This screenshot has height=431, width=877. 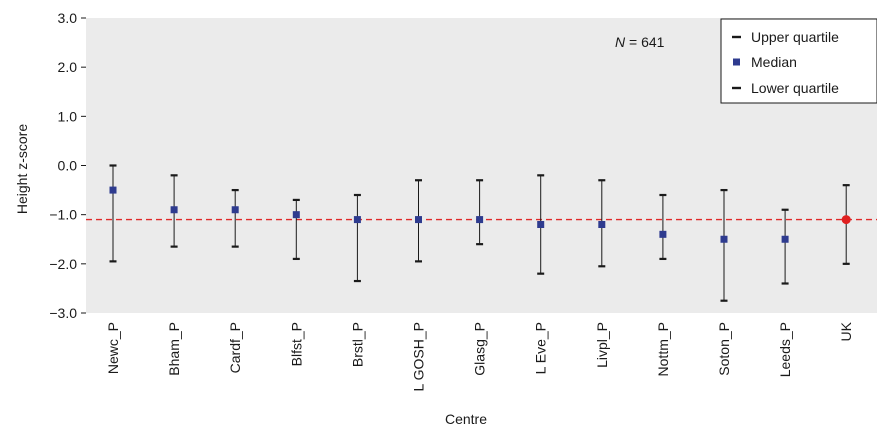 What do you see at coordinates (795, 88) in the screenshot?
I see `legend-label: Lower quartile` at bounding box center [795, 88].